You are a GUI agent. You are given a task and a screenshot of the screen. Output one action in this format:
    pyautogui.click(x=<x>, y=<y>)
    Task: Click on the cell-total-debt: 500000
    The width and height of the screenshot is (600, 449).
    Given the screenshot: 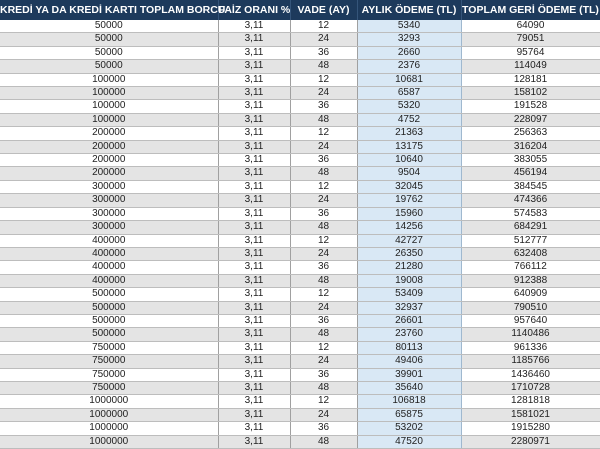 What is the action you would take?
    pyautogui.click(x=109, y=321)
    